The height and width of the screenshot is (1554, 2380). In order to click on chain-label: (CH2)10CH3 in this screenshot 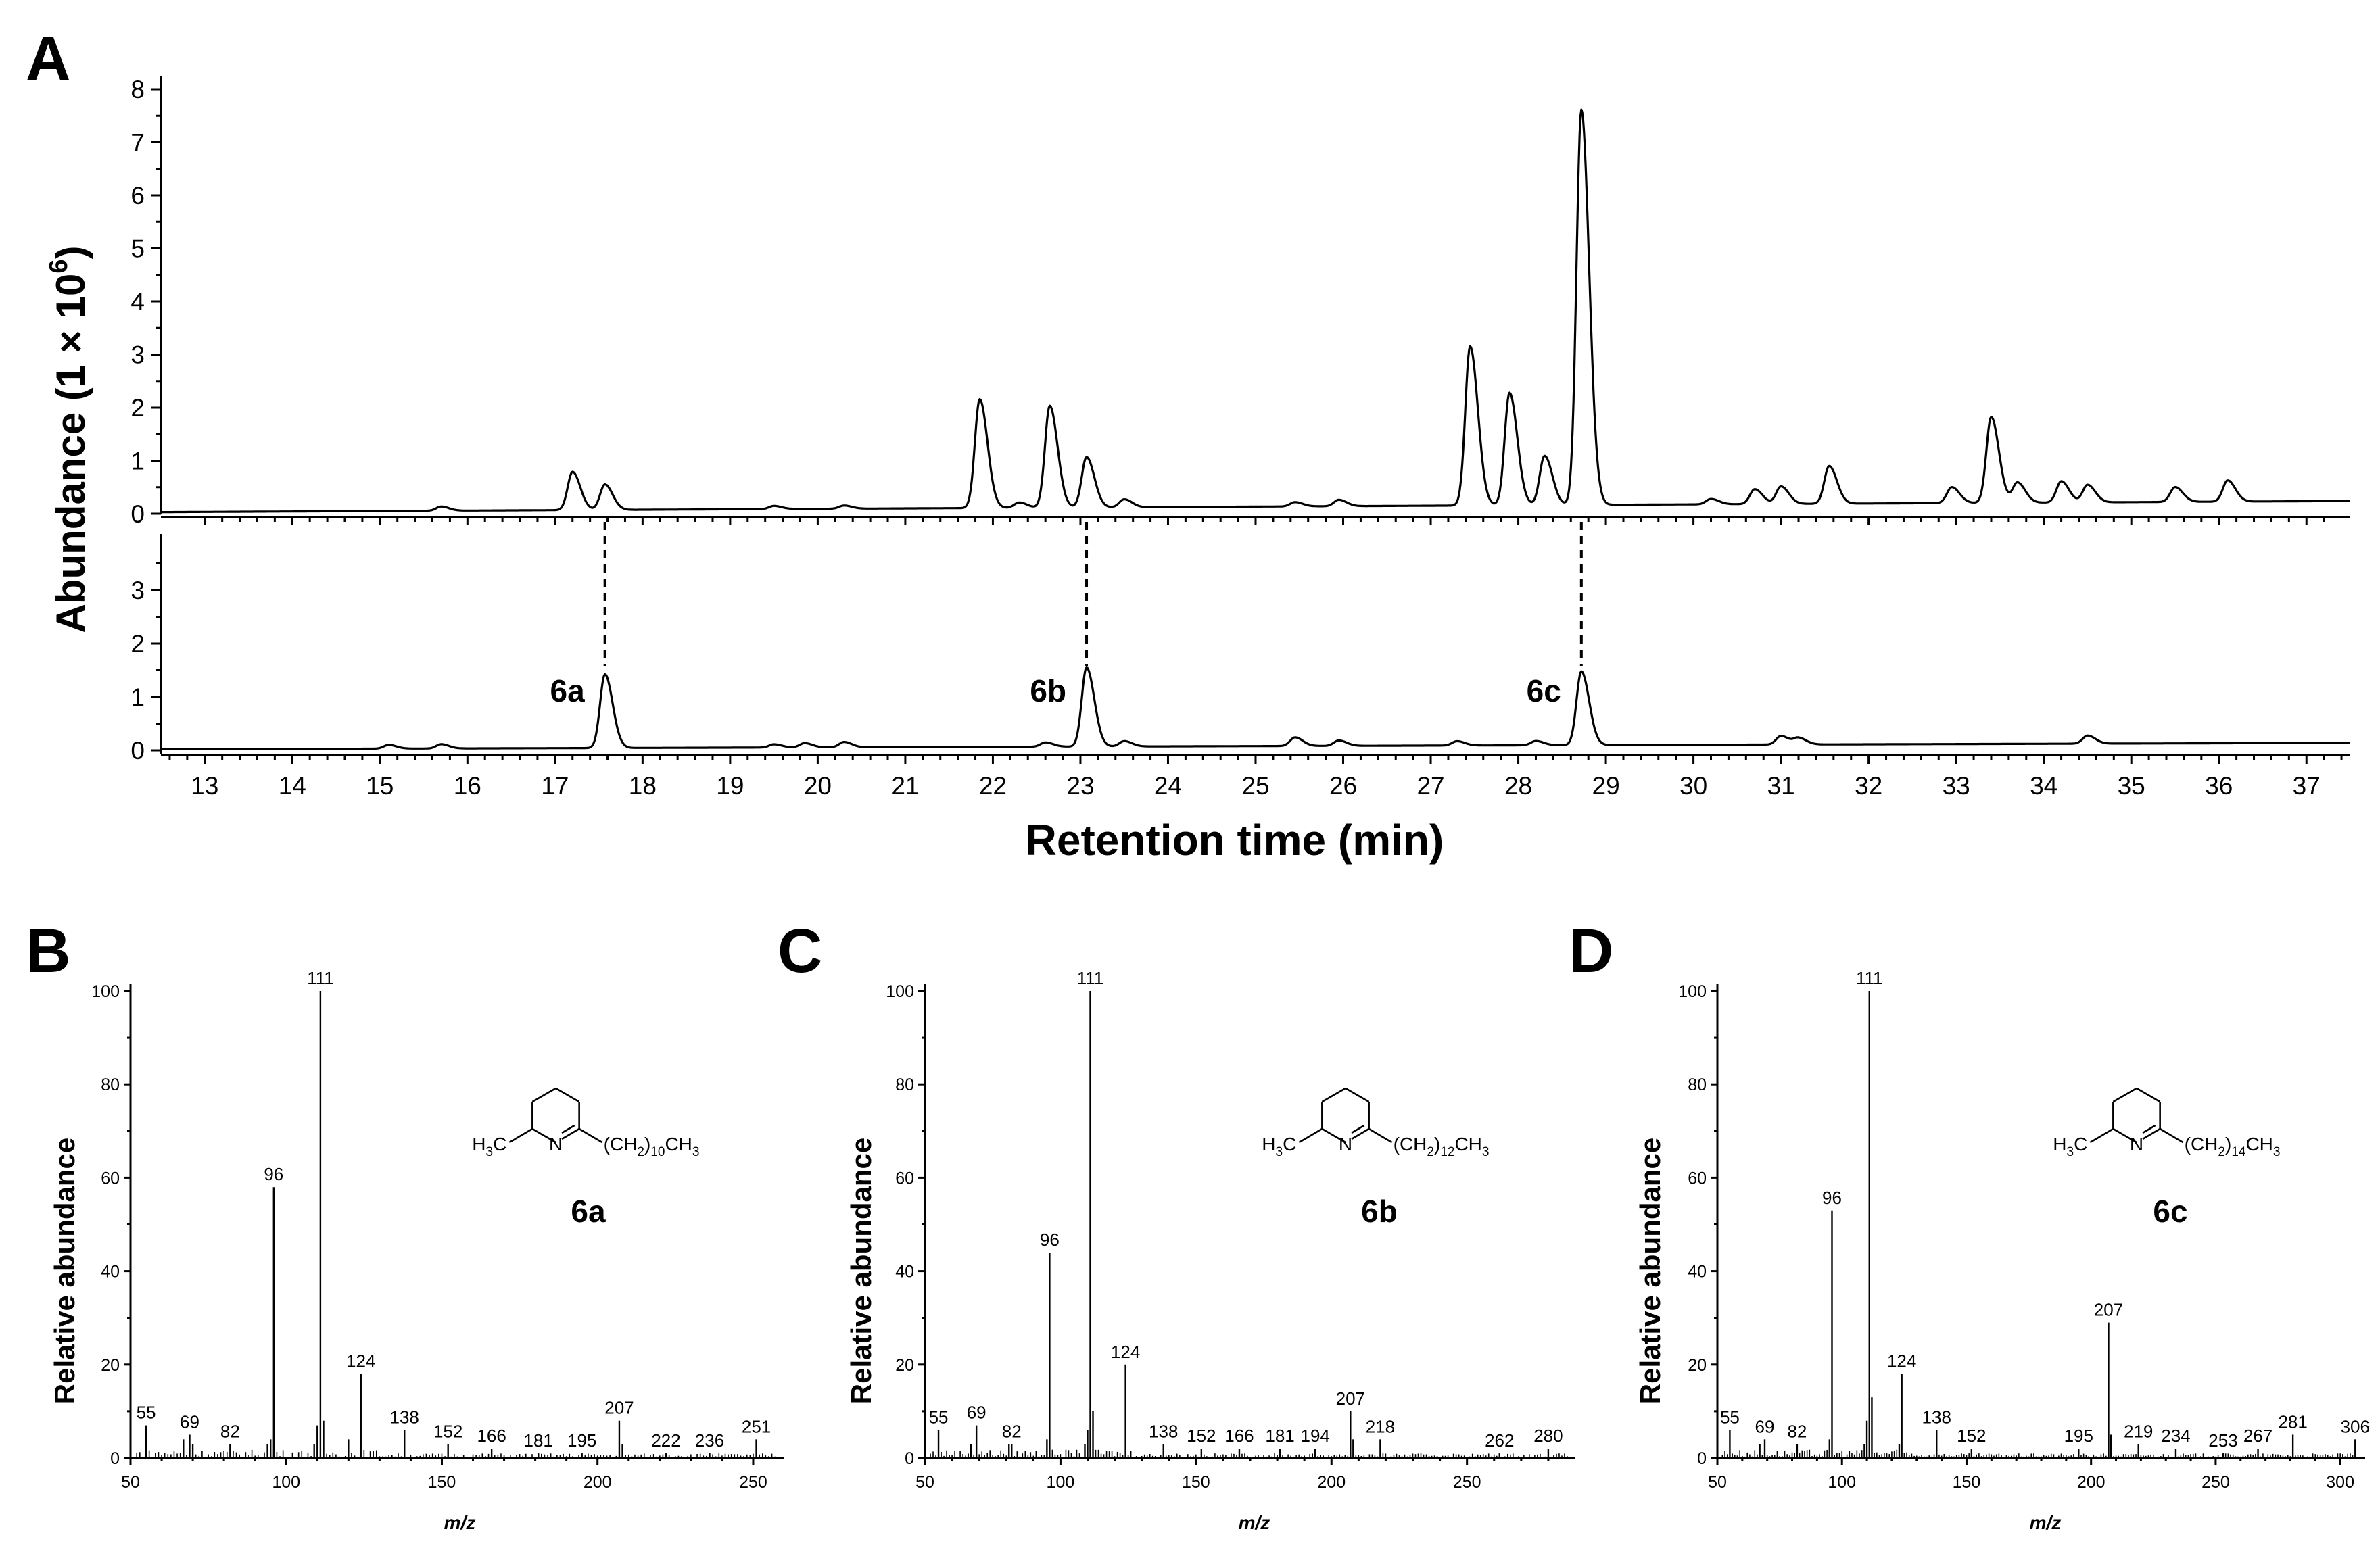, I will do `click(652, 1146)`.